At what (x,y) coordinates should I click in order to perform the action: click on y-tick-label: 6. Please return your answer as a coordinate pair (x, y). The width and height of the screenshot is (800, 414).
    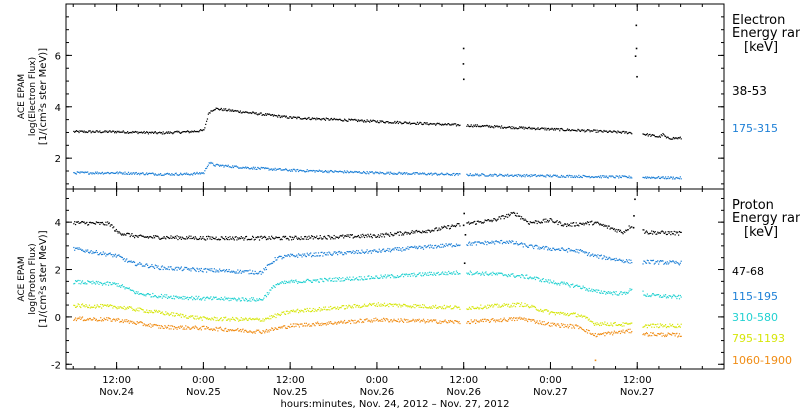
    Looking at the image, I should click on (58, 56).